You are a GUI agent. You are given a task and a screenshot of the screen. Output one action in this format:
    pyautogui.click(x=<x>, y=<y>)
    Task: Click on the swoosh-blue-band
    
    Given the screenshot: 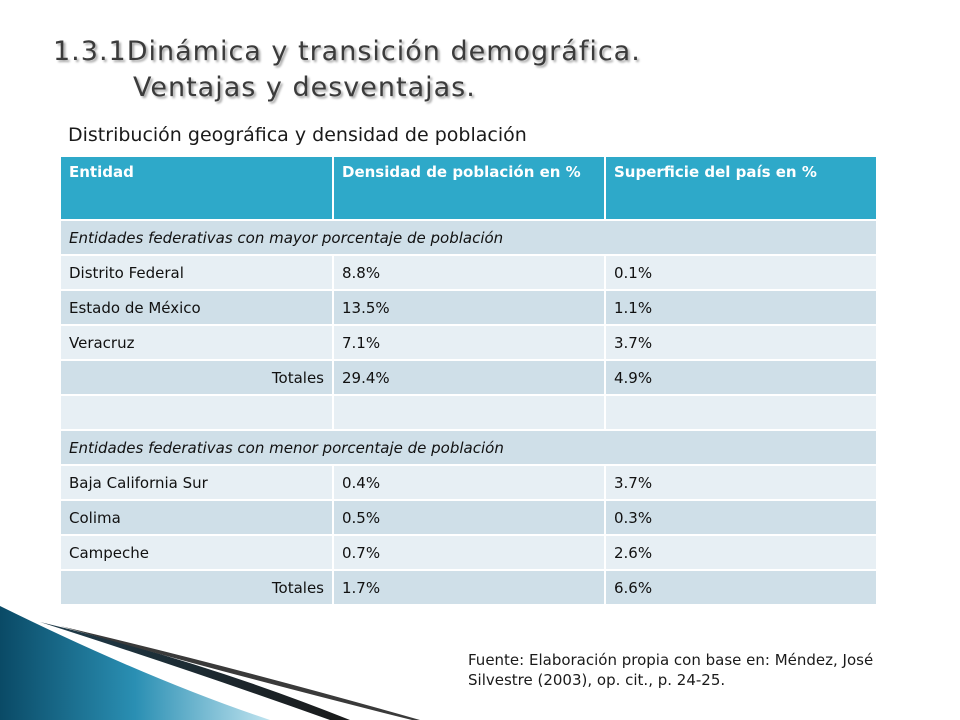 What is the action you would take?
    pyautogui.click(x=135, y=663)
    